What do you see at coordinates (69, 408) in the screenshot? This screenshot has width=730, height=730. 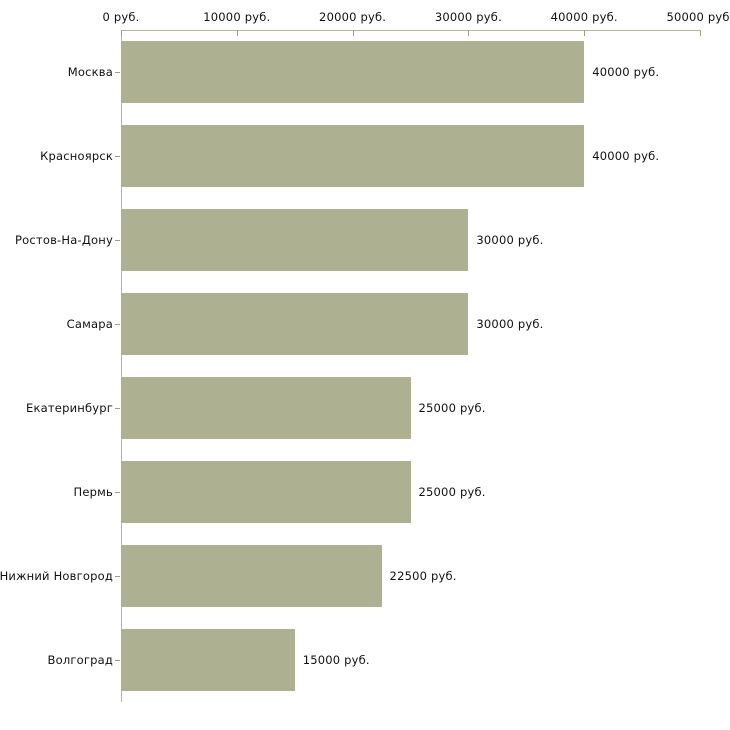 I see `y-category-label: Екатеринбург` at bounding box center [69, 408].